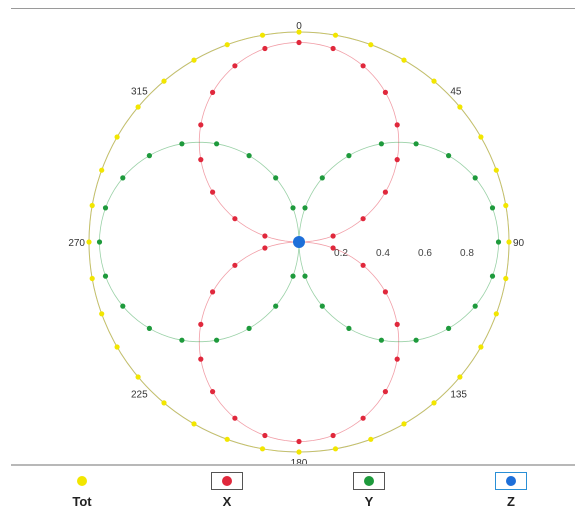 This screenshot has width=586, height=518. I want to click on angle-label-90: 90, so click(519, 243).